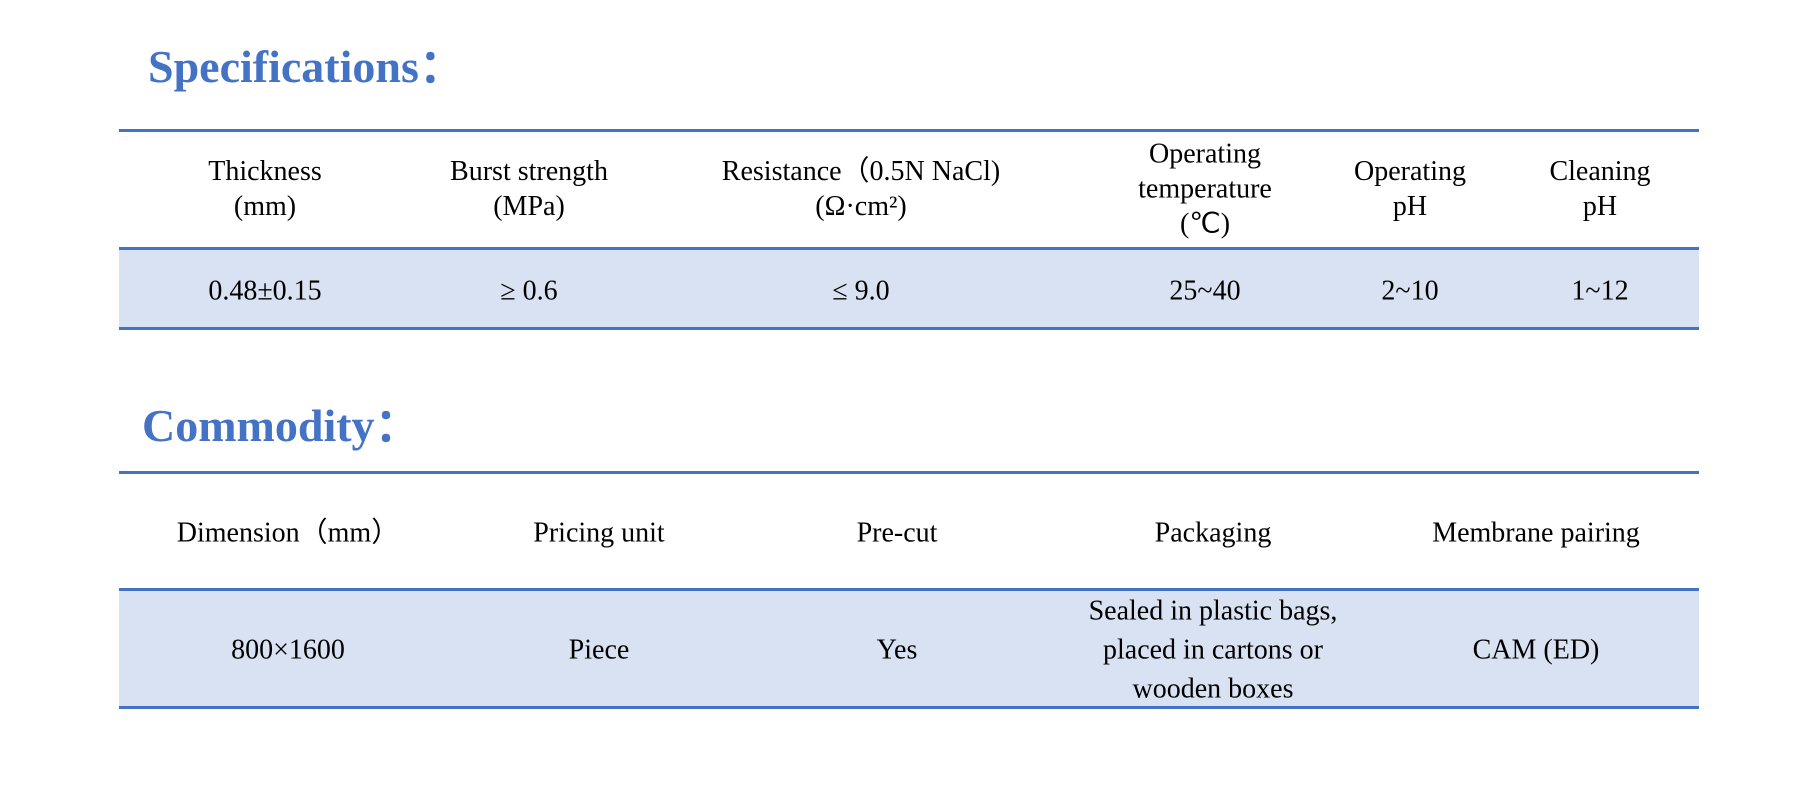  What do you see at coordinates (897, 650) in the screenshot?
I see `value-cell: Yes` at bounding box center [897, 650].